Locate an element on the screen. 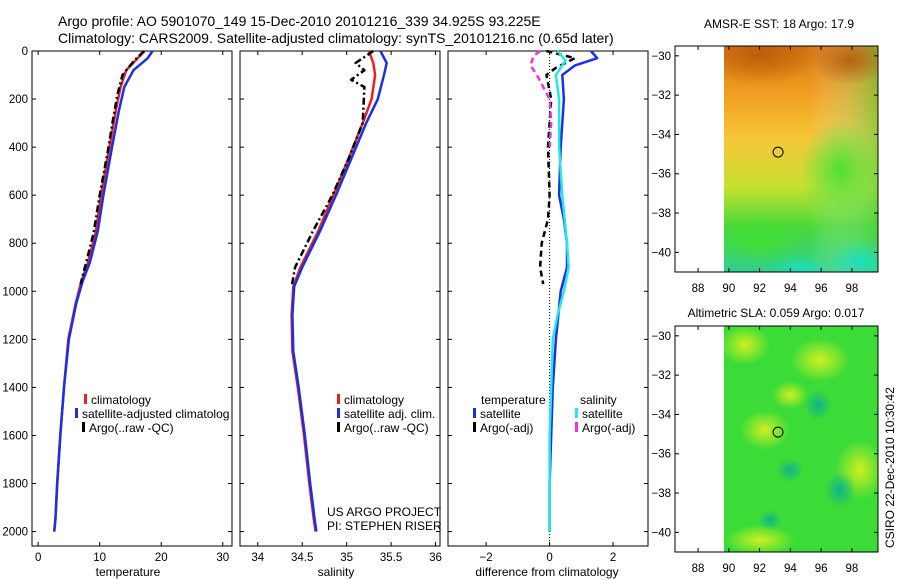 Image resolution: width=900 pixels, height=580 pixels. sla-map-field is located at coordinates (801, 439).